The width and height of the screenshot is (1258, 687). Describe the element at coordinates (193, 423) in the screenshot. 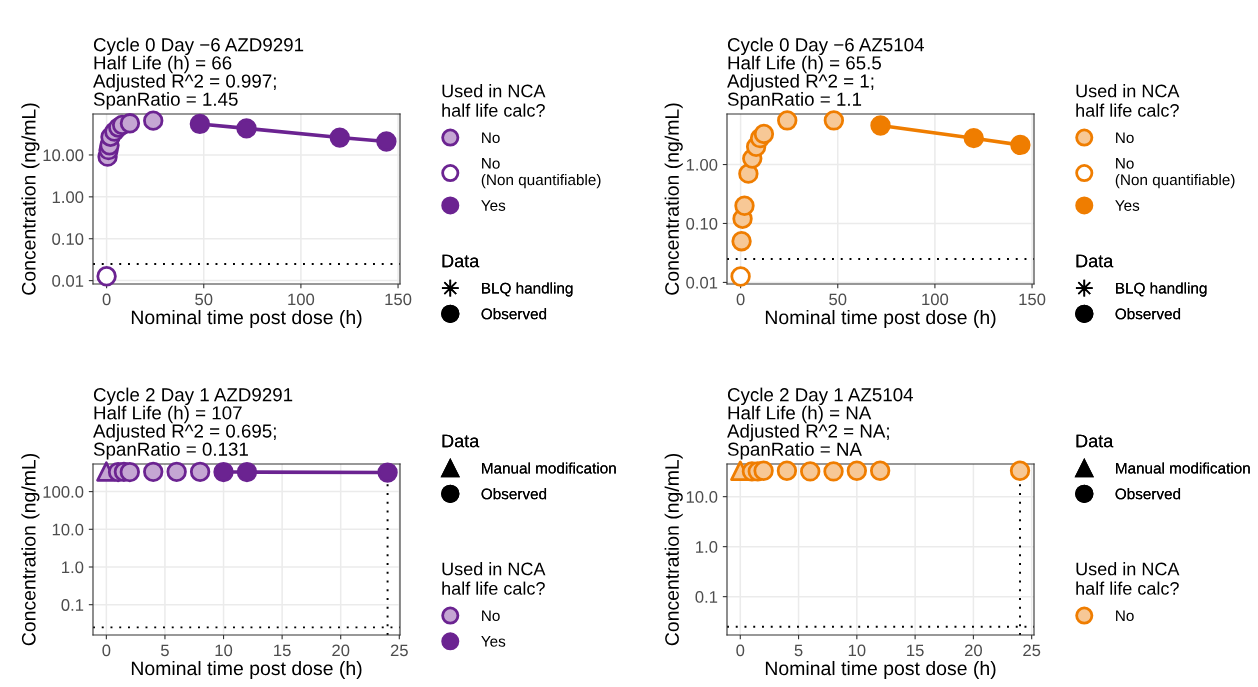

I see `chart-title: Cycle 2 Day 1 AZD9291 Half Life (h) = 107 Adjusted R^2 = 0.695; SpanRatio = 0.131` at that location.